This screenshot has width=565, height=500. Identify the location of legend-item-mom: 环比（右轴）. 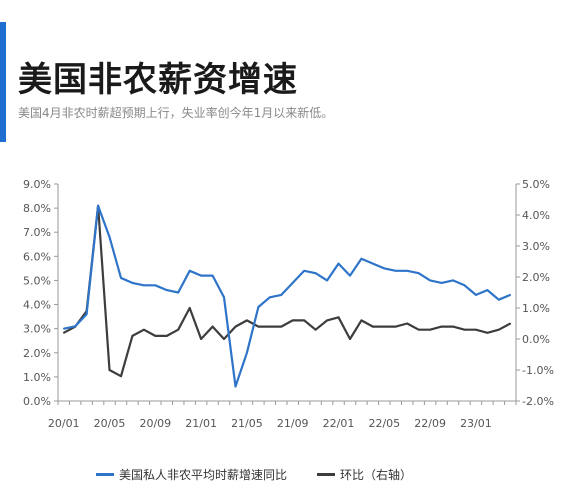
(364, 474).